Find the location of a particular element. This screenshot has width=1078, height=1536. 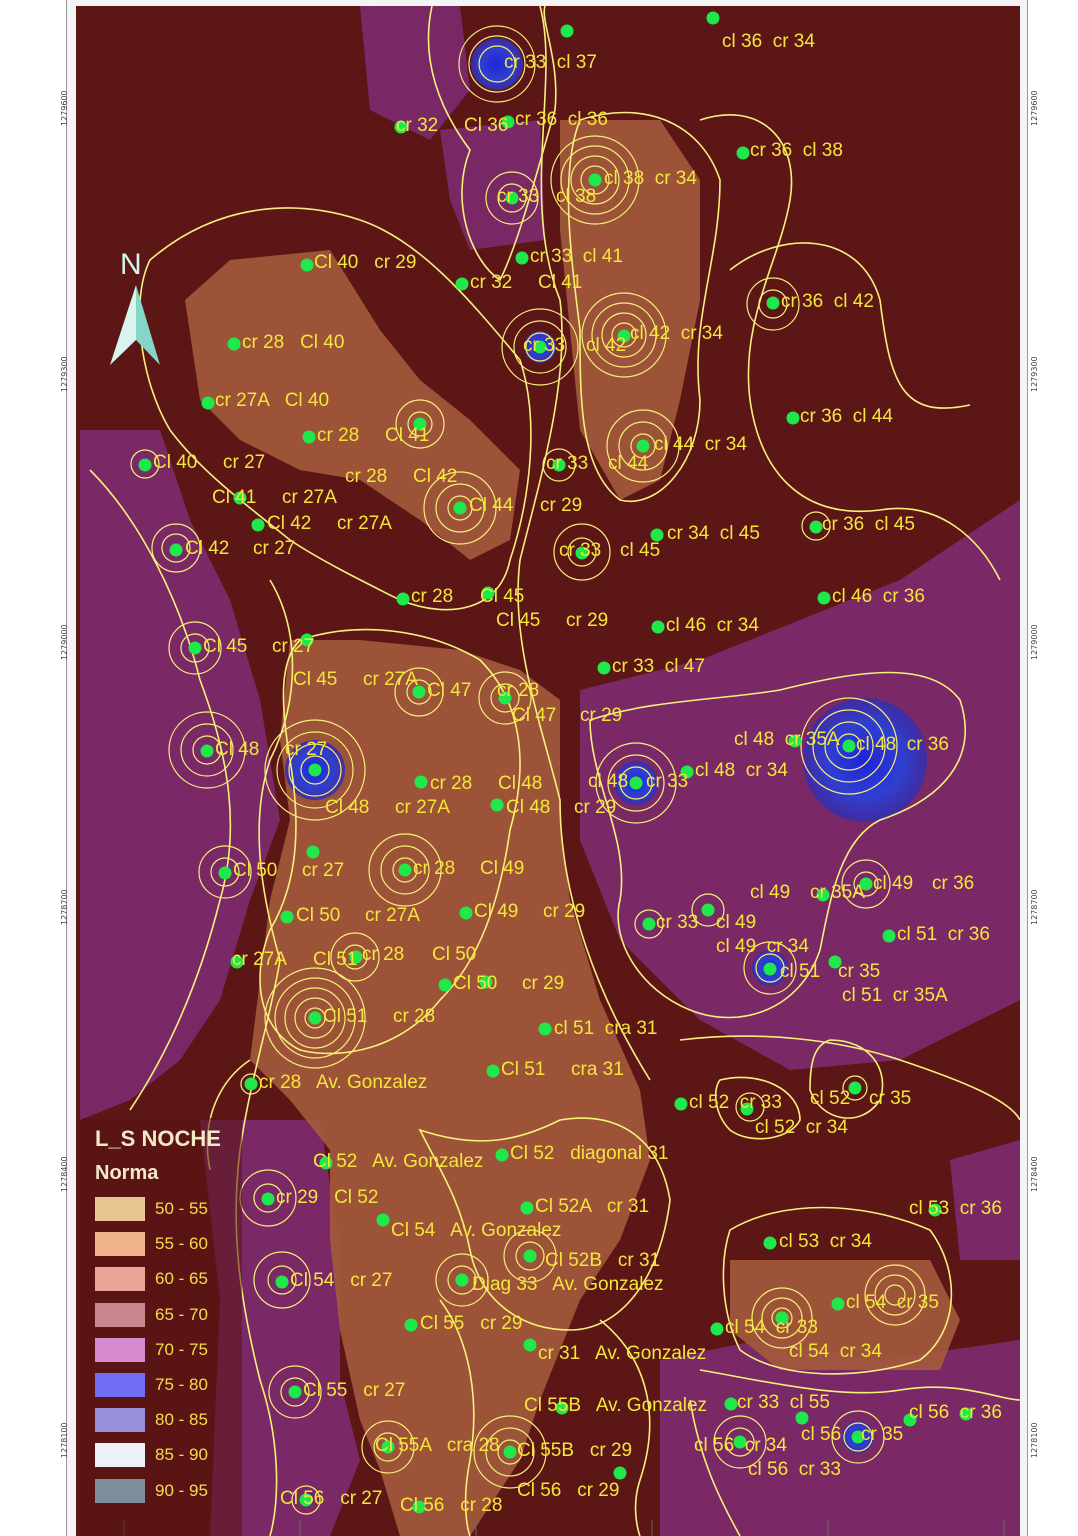

north-arrow-icon is located at coordinates (135, 325).